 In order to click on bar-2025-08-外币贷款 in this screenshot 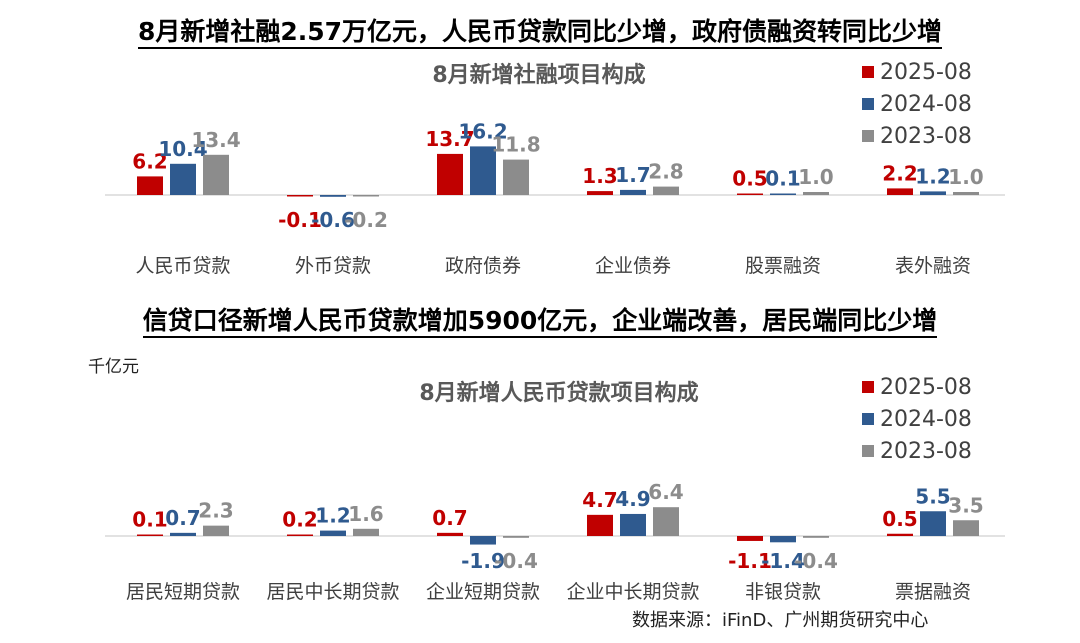, I will do `click(300, 196)`.